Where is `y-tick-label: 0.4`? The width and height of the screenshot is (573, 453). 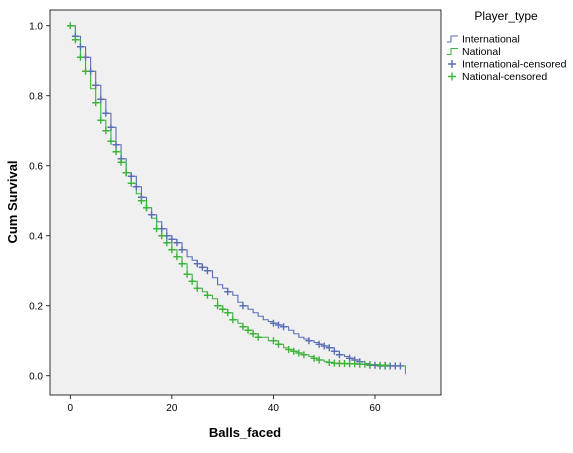
y-tick-label: 0.4 is located at coordinates (36, 236).